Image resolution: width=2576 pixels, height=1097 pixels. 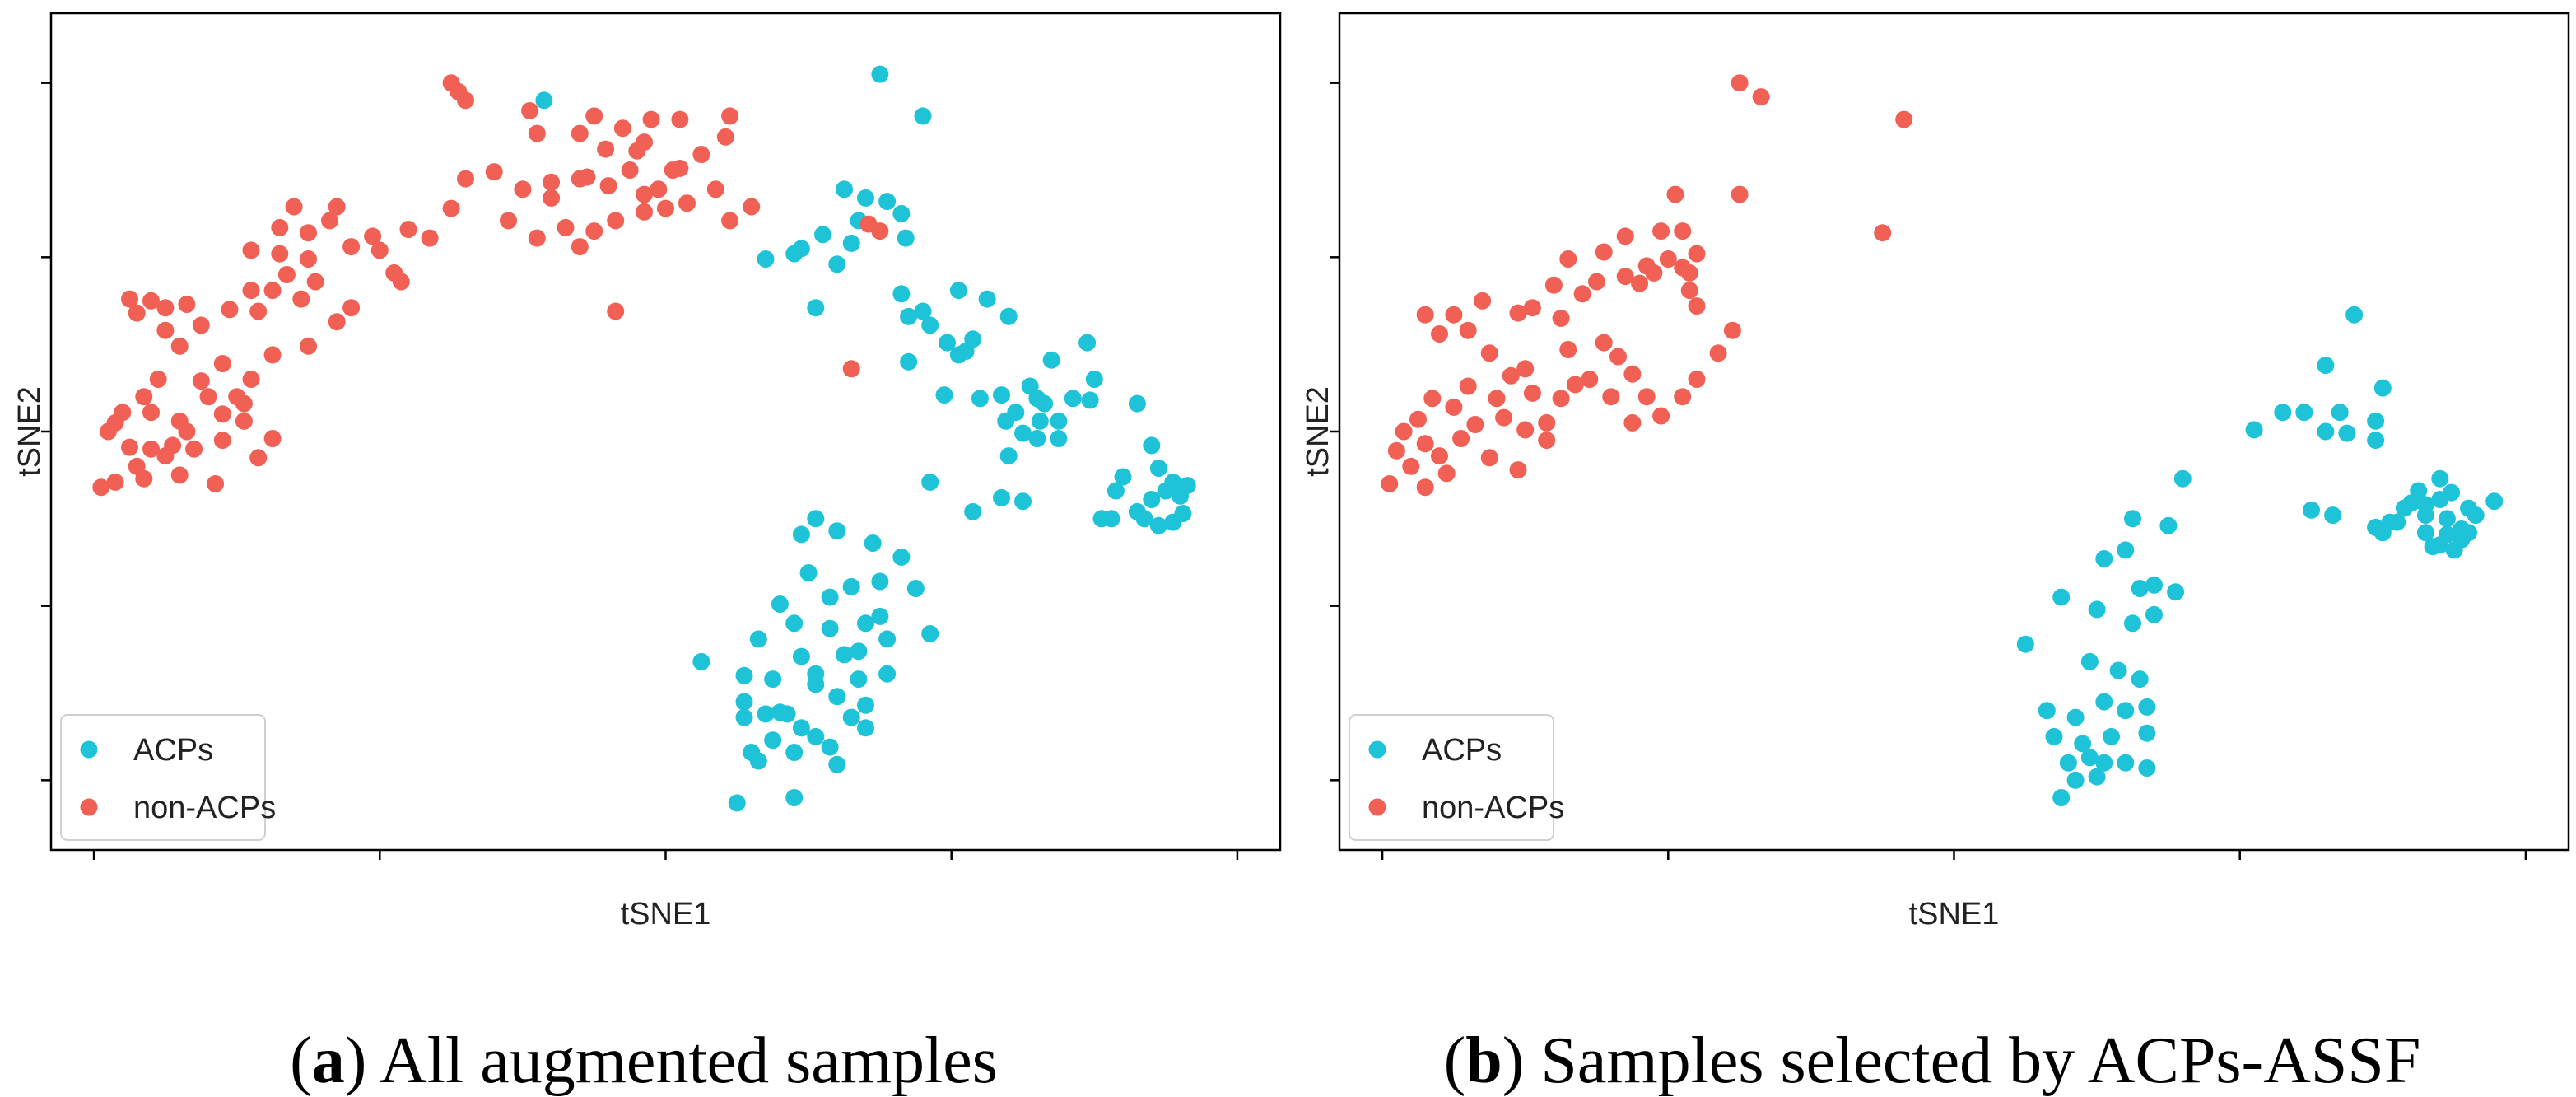 I want to click on legend-label-non-acps-a: non-ACPs, so click(x=204, y=808).